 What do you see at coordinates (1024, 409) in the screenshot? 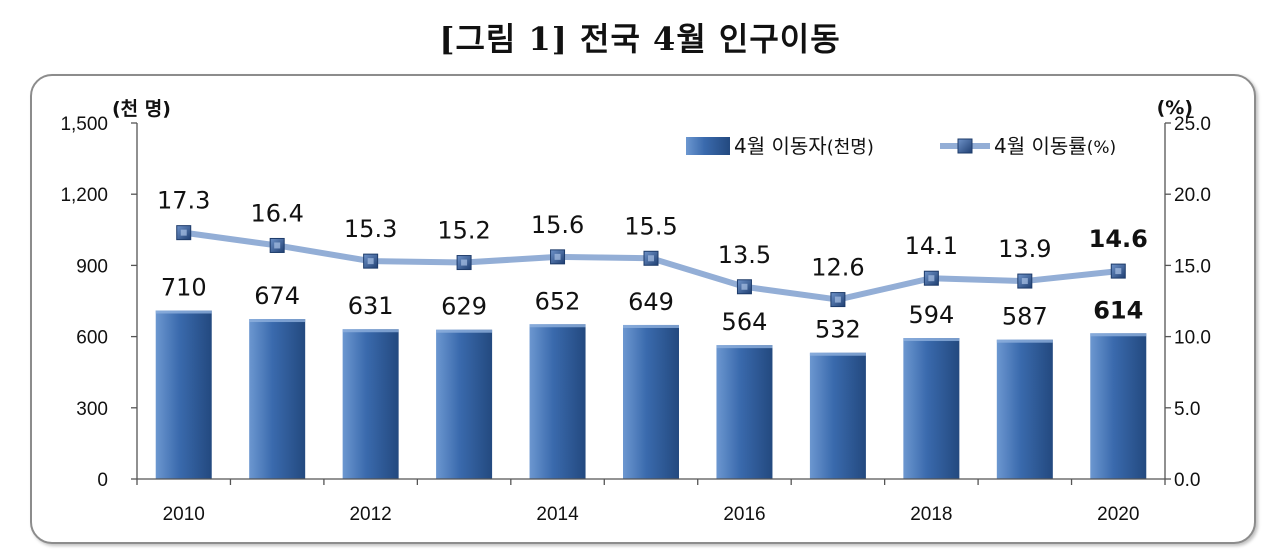
I see `bar-2019` at bounding box center [1024, 409].